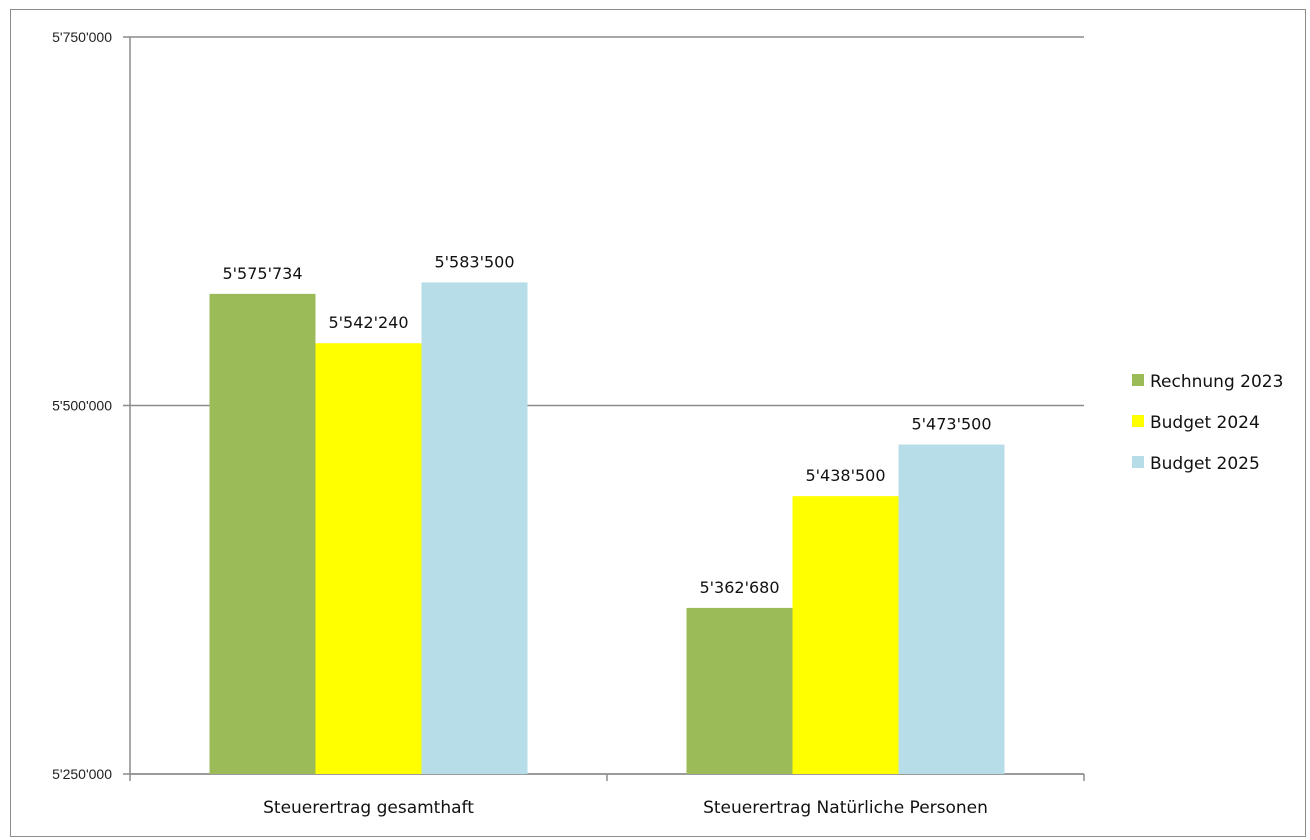 This screenshot has height=840, width=1310. What do you see at coordinates (368, 808) in the screenshot?
I see `category-label: Steuerertrag gesamthaft` at bounding box center [368, 808].